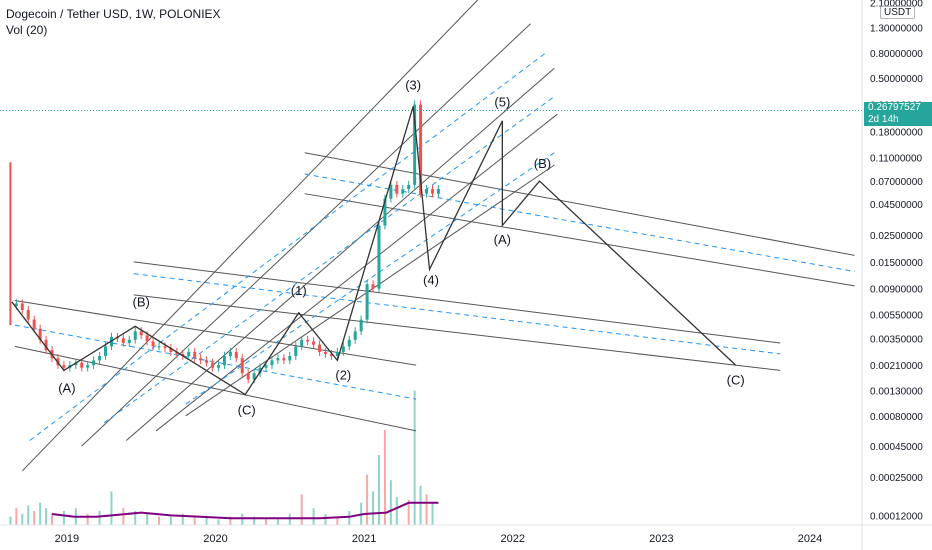 This screenshot has width=932, height=550. I want to click on price-tick-label: 0.07000000, so click(896, 182).